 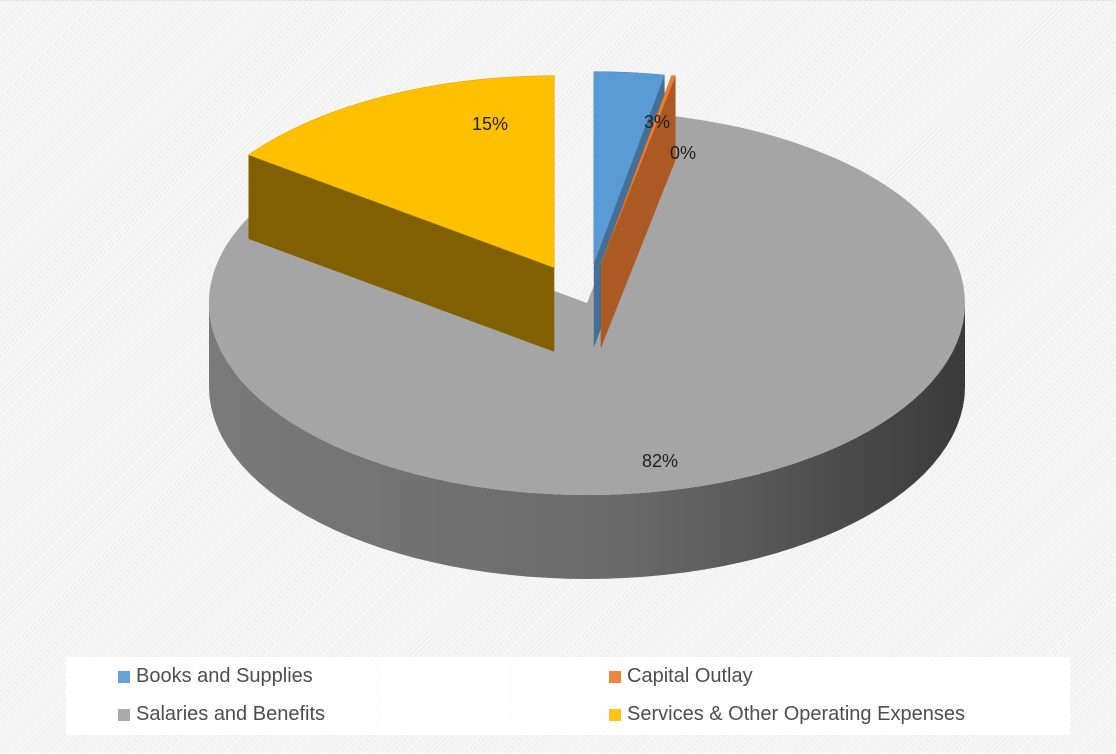 I want to click on legend-item-services-and-other-operating-expenses: Services & Other Operating Expenses, so click(x=787, y=714).